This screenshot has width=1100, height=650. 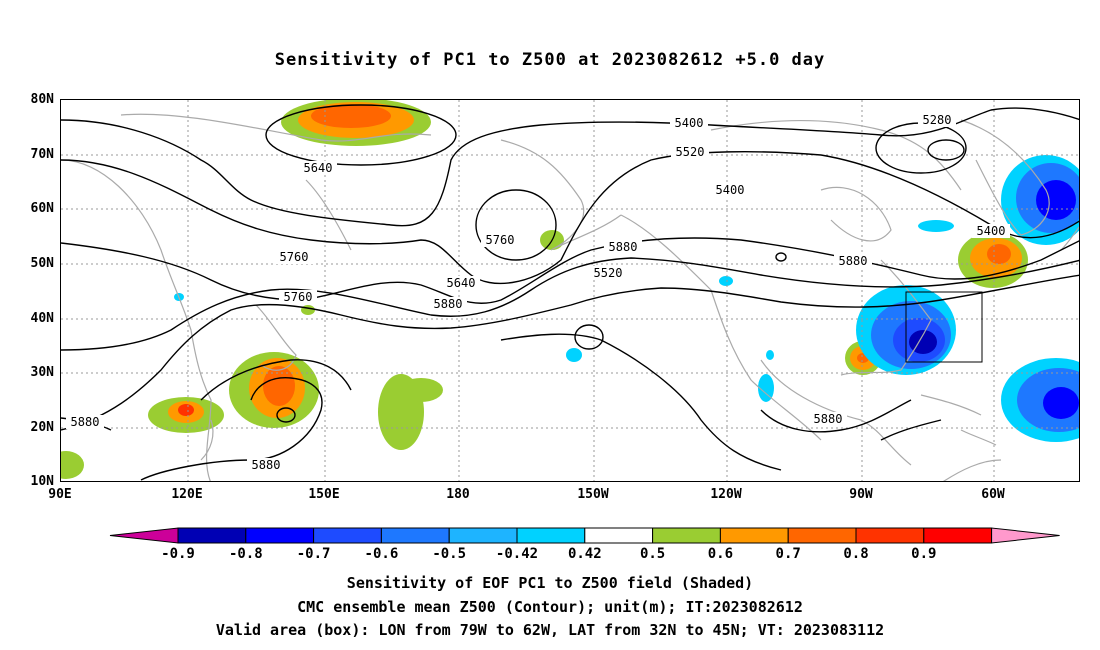 What do you see at coordinates (924, 554) in the screenshot?
I see `colorbar-tick-label: 0.9` at bounding box center [924, 554].